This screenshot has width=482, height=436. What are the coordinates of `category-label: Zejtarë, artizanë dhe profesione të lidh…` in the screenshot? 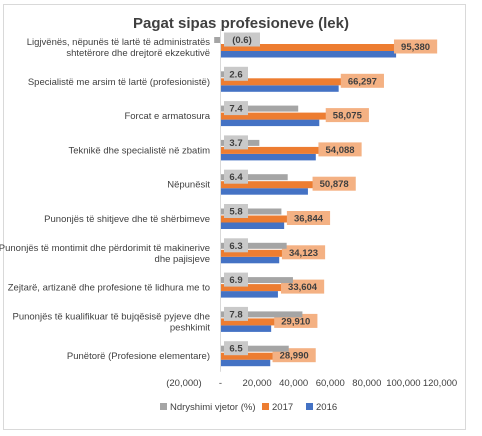 It's located at (109, 288).